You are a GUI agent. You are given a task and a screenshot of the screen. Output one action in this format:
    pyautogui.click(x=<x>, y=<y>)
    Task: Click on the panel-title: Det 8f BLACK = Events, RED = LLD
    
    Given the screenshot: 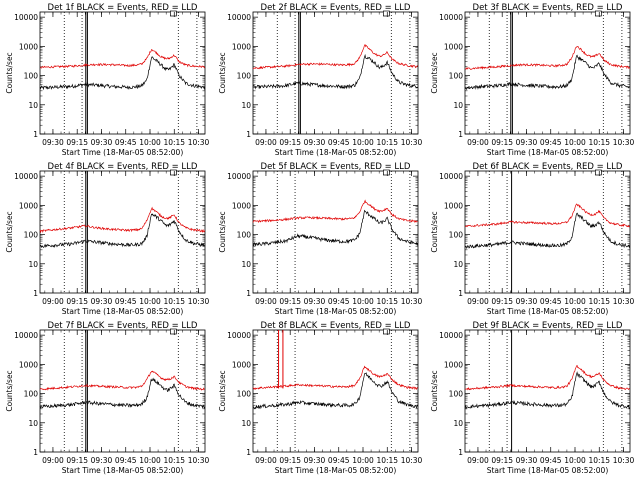 What is the action you would take?
    pyautogui.click(x=336, y=326)
    